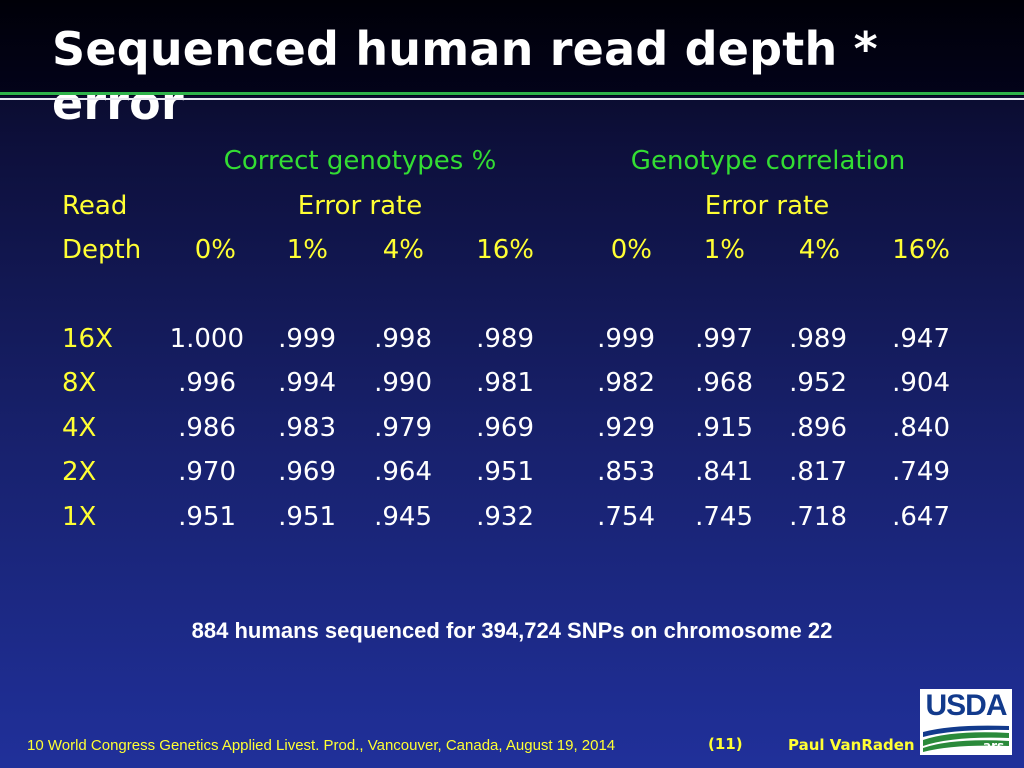 The image size is (1024, 768). Describe the element at coordinates (307, 383) in the screenshot. I see `table-cell: .994` at that location.